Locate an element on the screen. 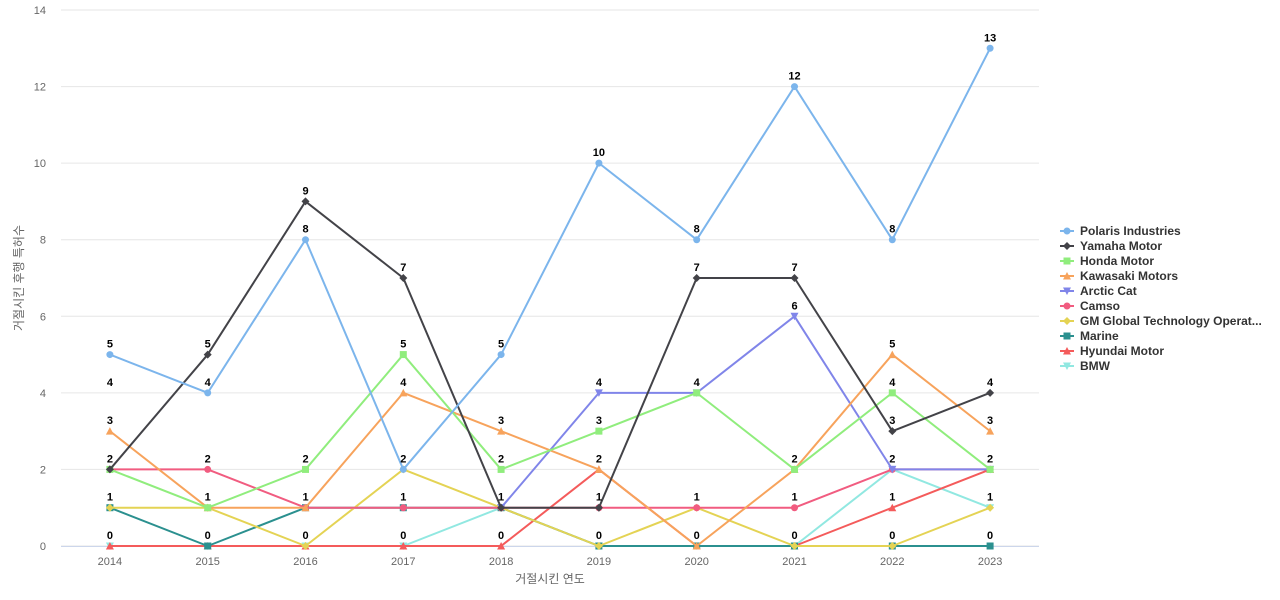 This screenshot has height=600, width=1280. legend-label: BMW is located at coordinates (1095, 366).